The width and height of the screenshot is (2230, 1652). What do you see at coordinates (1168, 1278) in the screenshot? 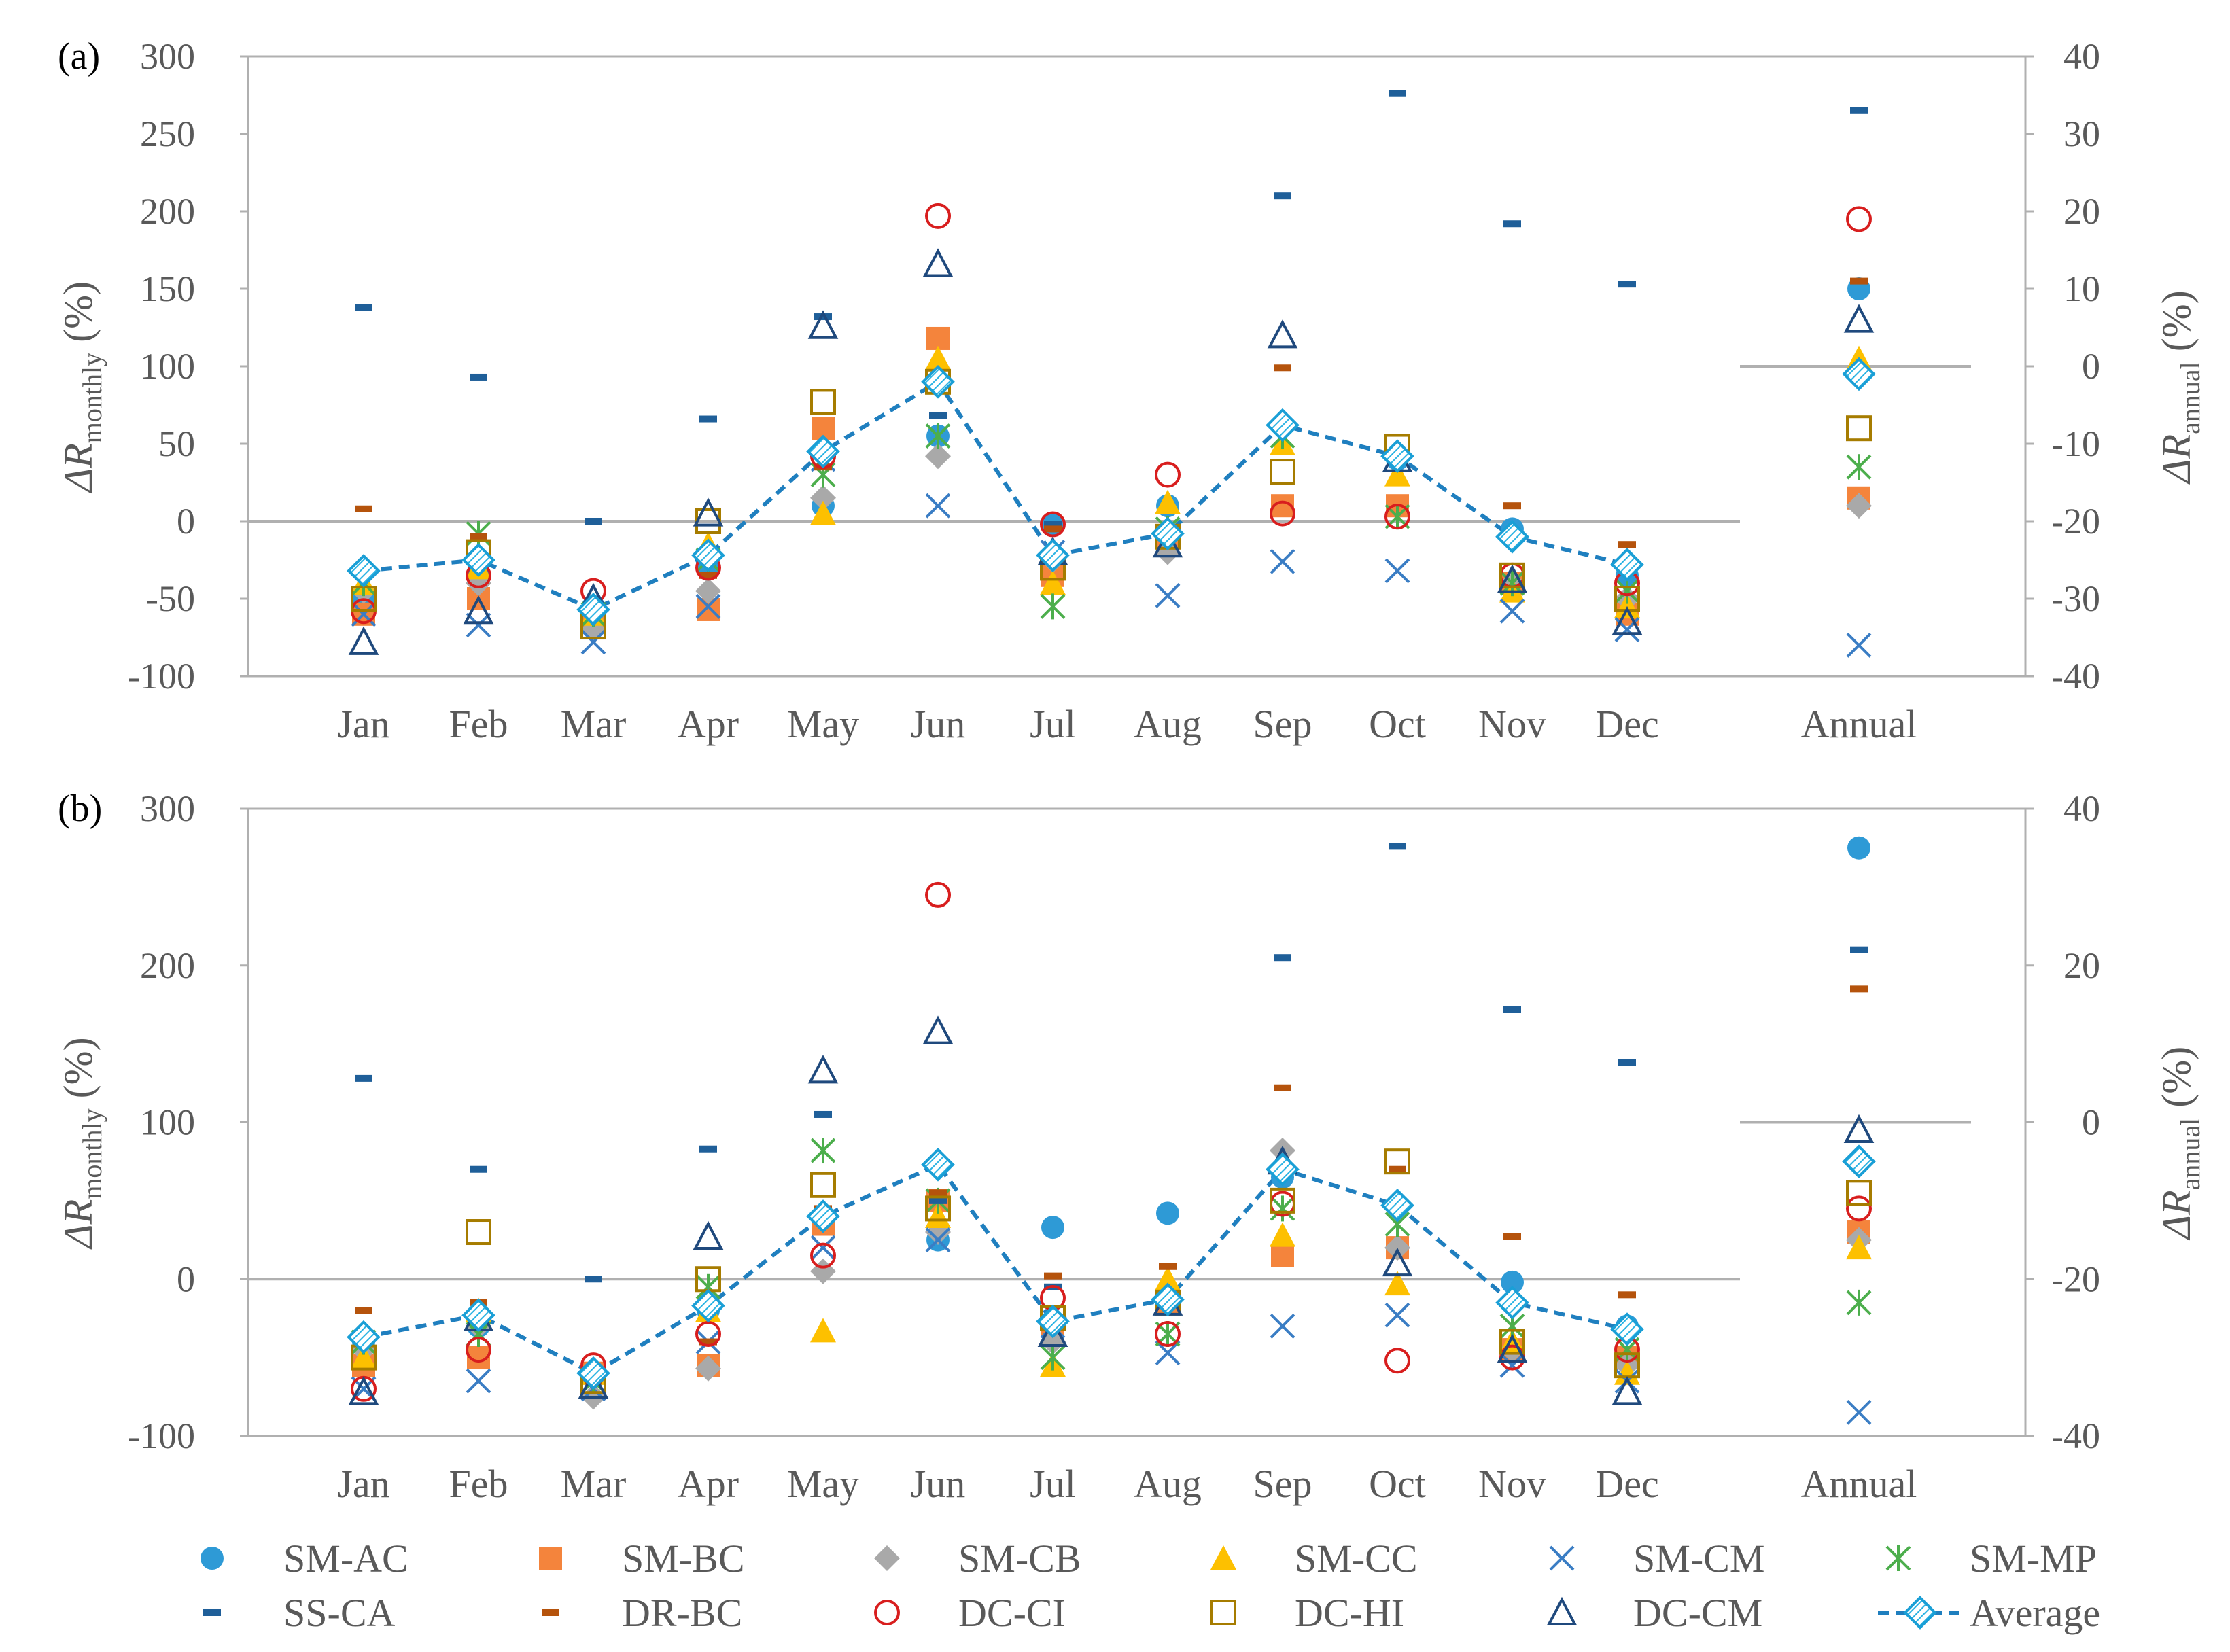
I see `point-sm-cc-aug` at bounding box center [1168, 1278].